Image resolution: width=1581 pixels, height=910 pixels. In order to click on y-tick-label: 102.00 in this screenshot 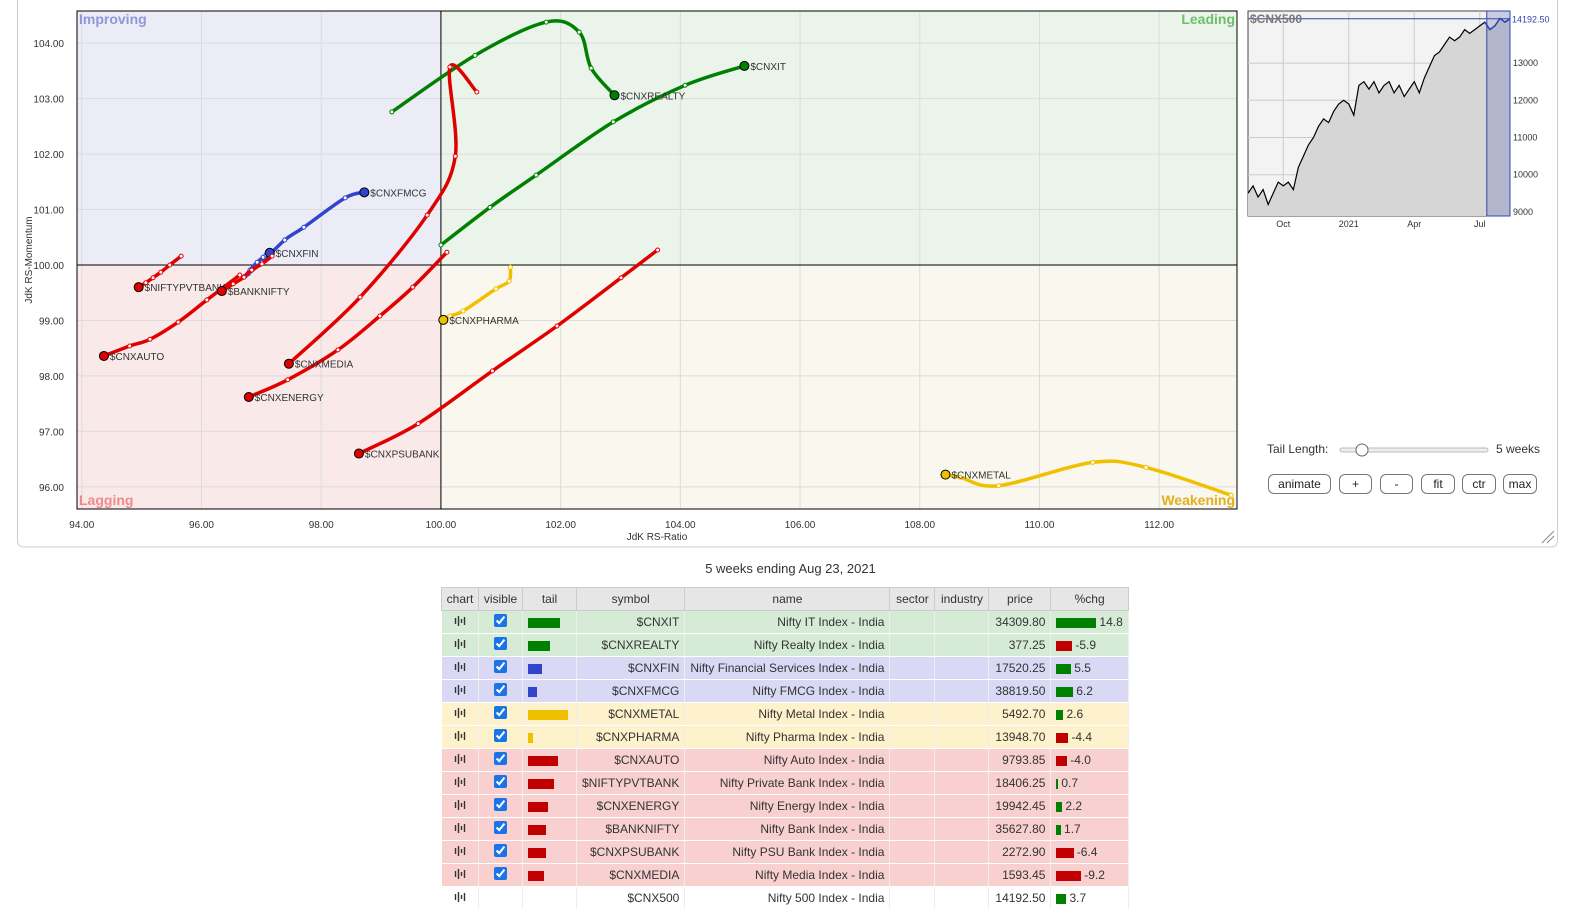, I will do `click(48, 155)`.